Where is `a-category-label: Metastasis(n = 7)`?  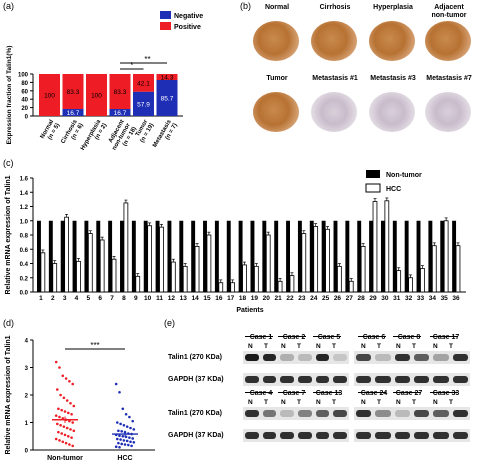 a-category-label: Metastasis(n = 7) is located at coordinates (165, 135).